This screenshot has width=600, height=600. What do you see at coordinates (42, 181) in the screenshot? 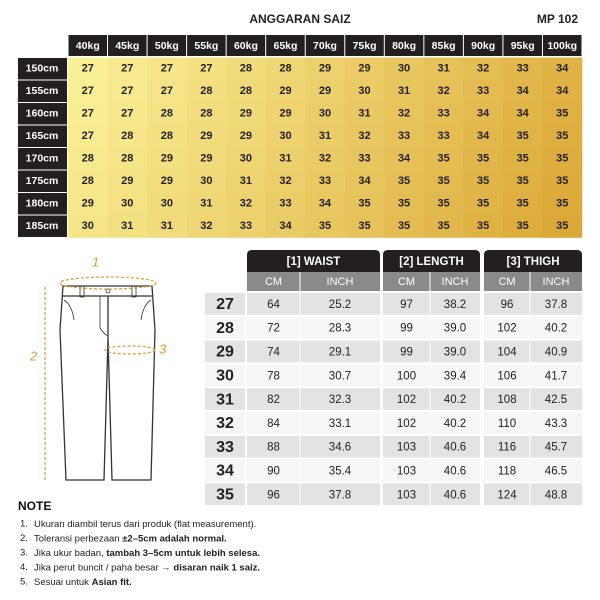
I see `height-header: 175cm` at bounding box center [42, 181].